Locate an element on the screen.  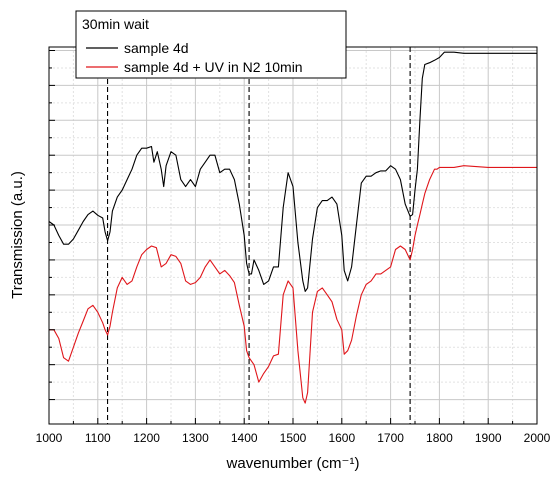
x-tick-label: 1600 is located at coordinates (341, 438).